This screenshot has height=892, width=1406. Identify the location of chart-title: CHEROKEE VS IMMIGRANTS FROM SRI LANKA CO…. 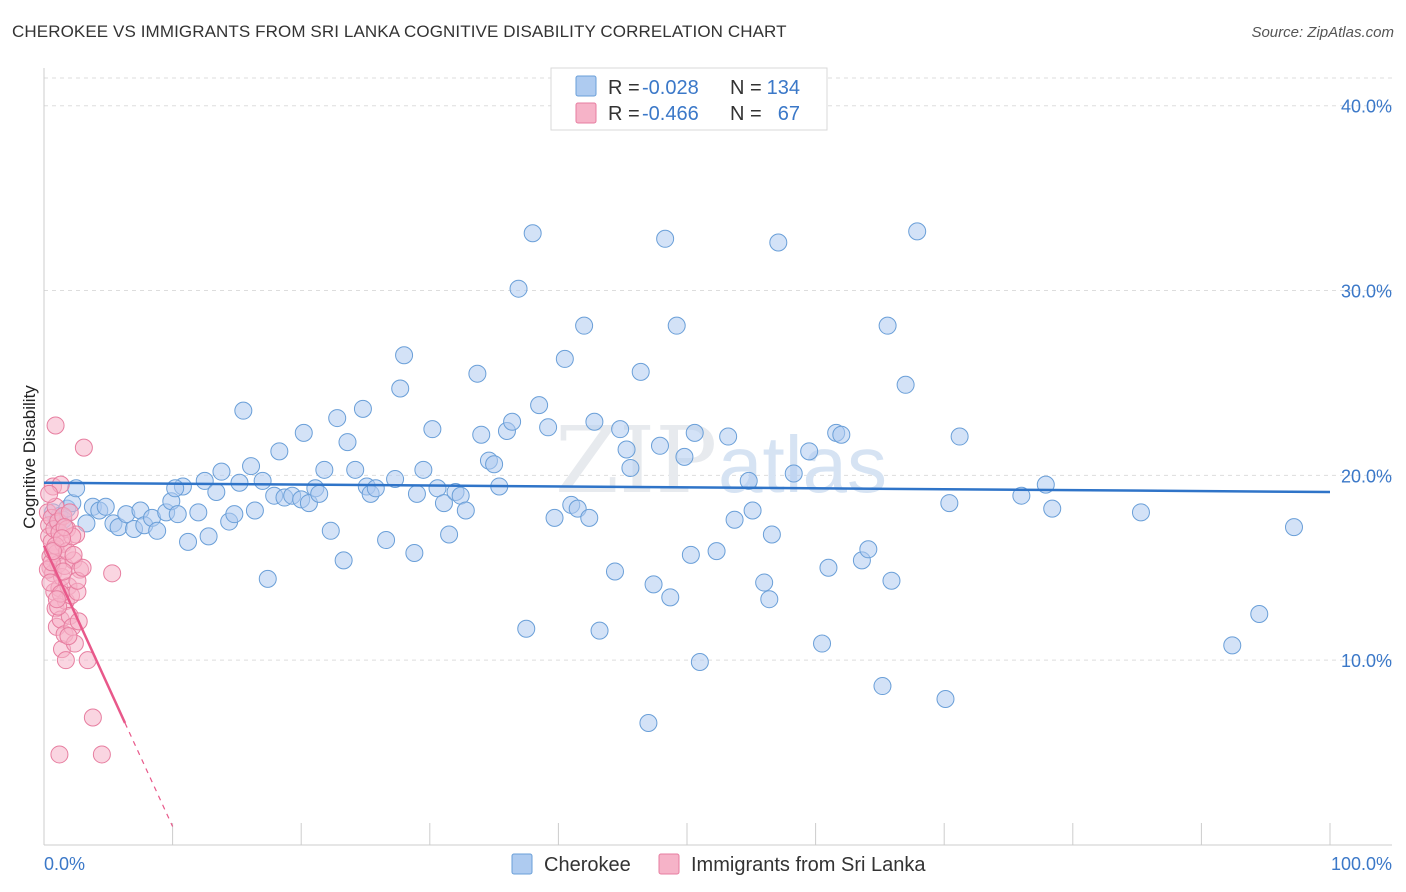
(399, 31).